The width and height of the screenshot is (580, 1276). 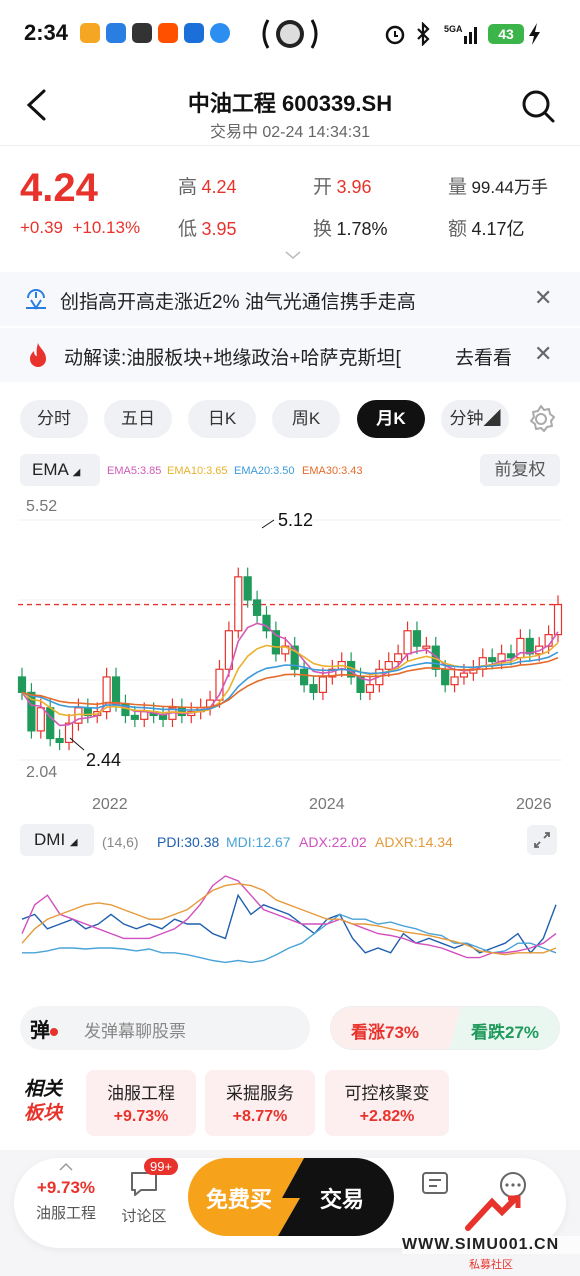 I want to click on tab-five-day: 五日, so click(x=138, y=419).